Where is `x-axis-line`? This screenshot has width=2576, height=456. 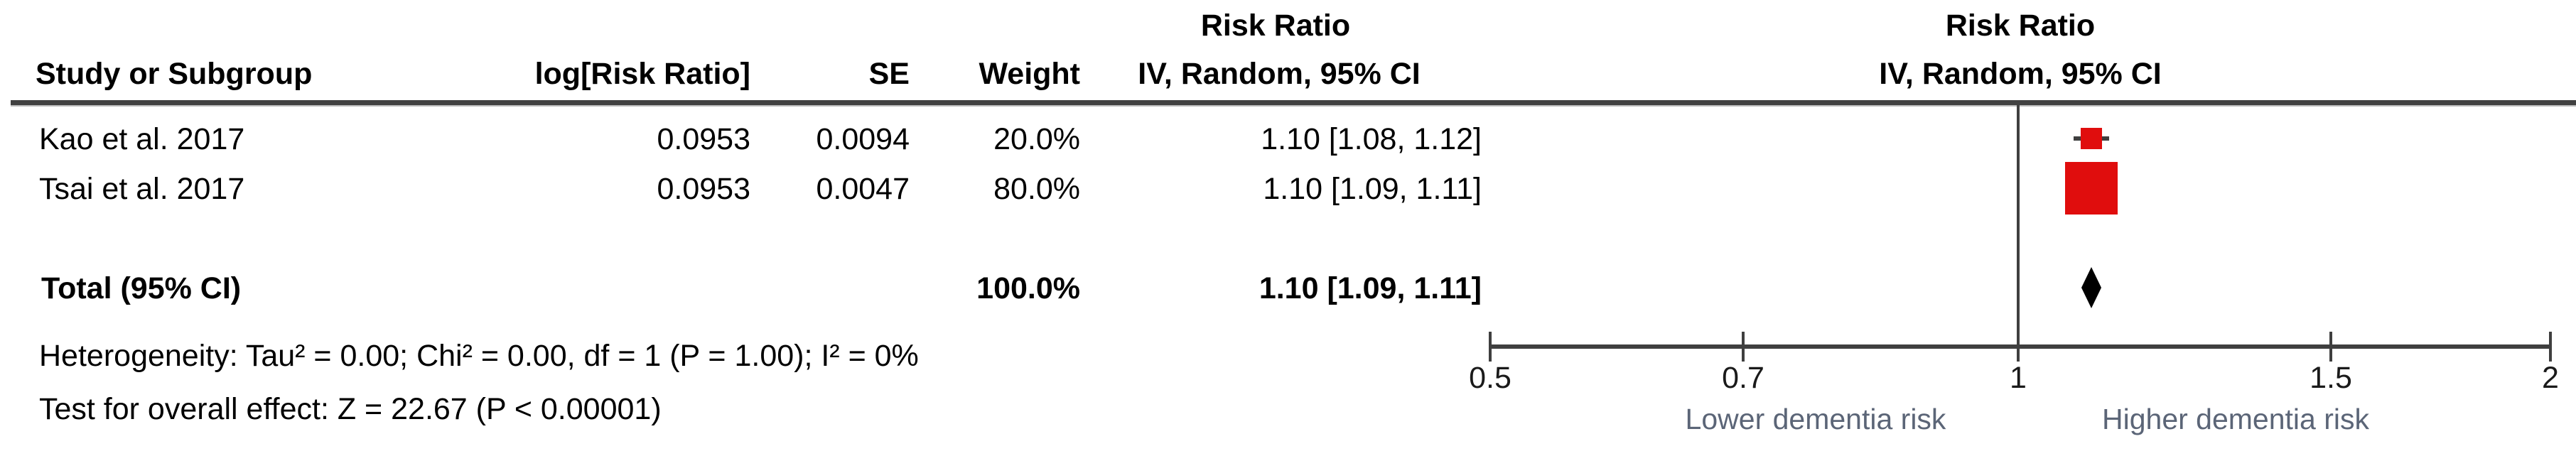
x-axis-line is located at coordinates (2021, 346).